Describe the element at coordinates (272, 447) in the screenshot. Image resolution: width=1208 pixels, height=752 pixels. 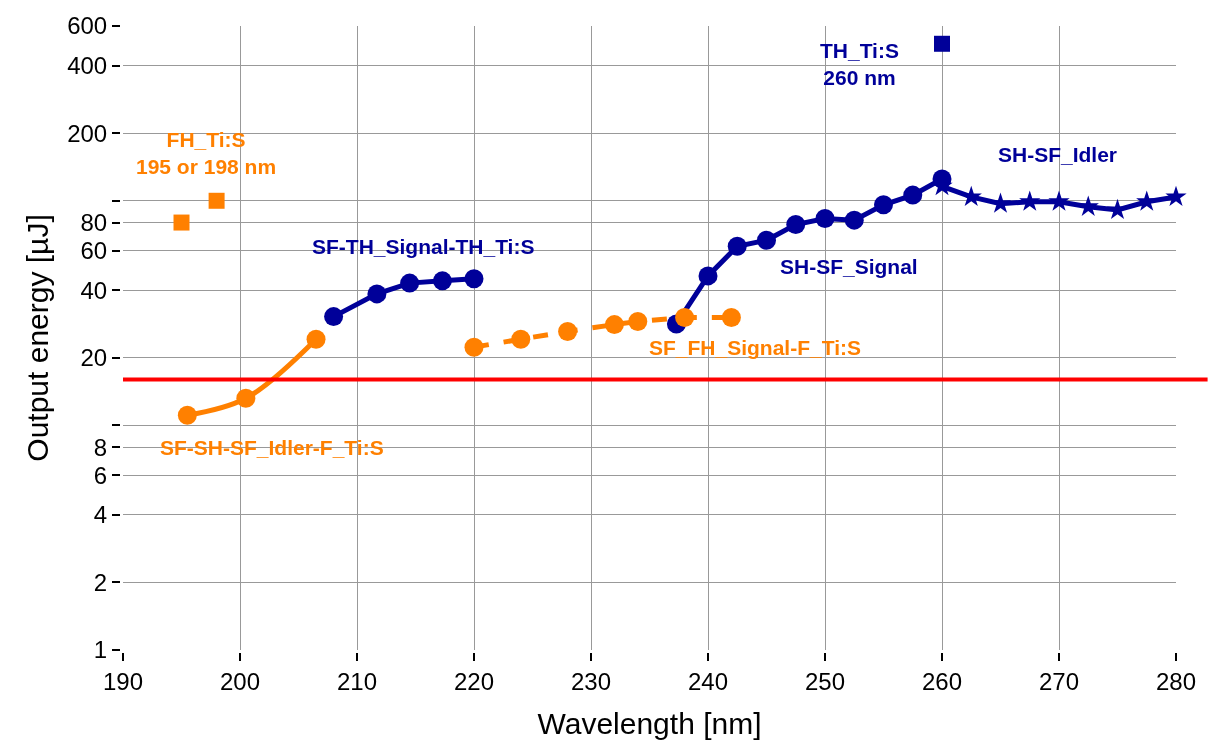
I see `series-label: SF-SH-SF_Idler-F_Ti:S` at that location.